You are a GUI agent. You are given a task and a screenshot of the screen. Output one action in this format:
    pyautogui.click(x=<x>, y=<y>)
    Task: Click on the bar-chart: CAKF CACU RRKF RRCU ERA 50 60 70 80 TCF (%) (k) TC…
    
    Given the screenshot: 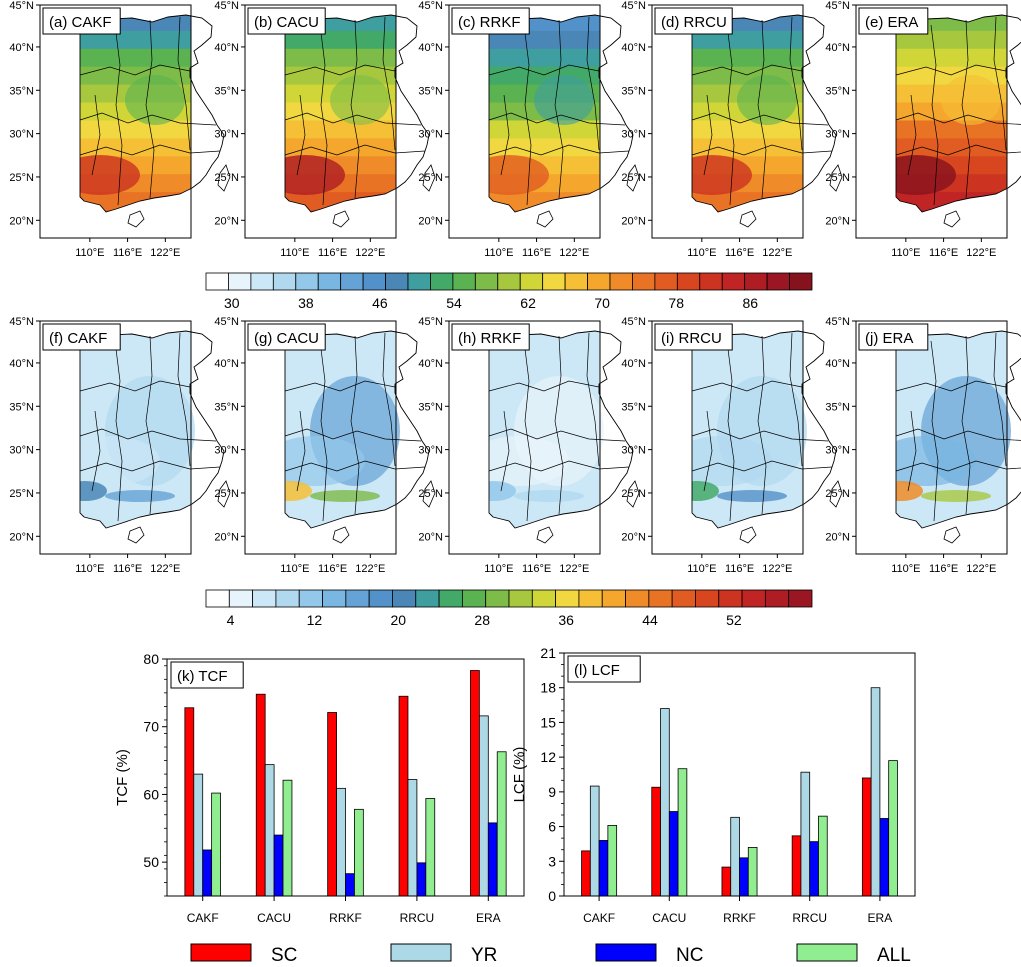 What is the action you would take?
    pyautogui.click(x=319, y=788)
    